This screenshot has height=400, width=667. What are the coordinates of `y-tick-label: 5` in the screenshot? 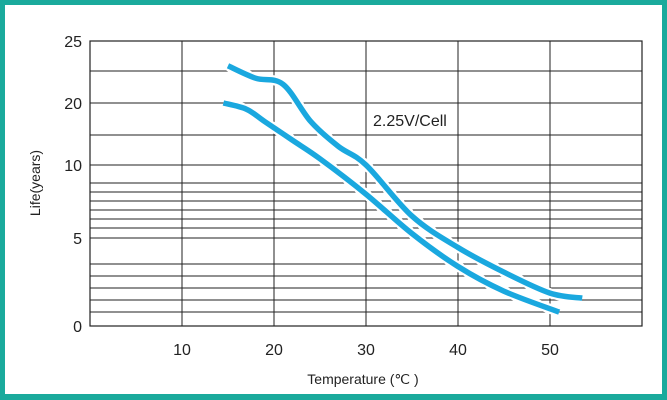 It's located at (77, 239).